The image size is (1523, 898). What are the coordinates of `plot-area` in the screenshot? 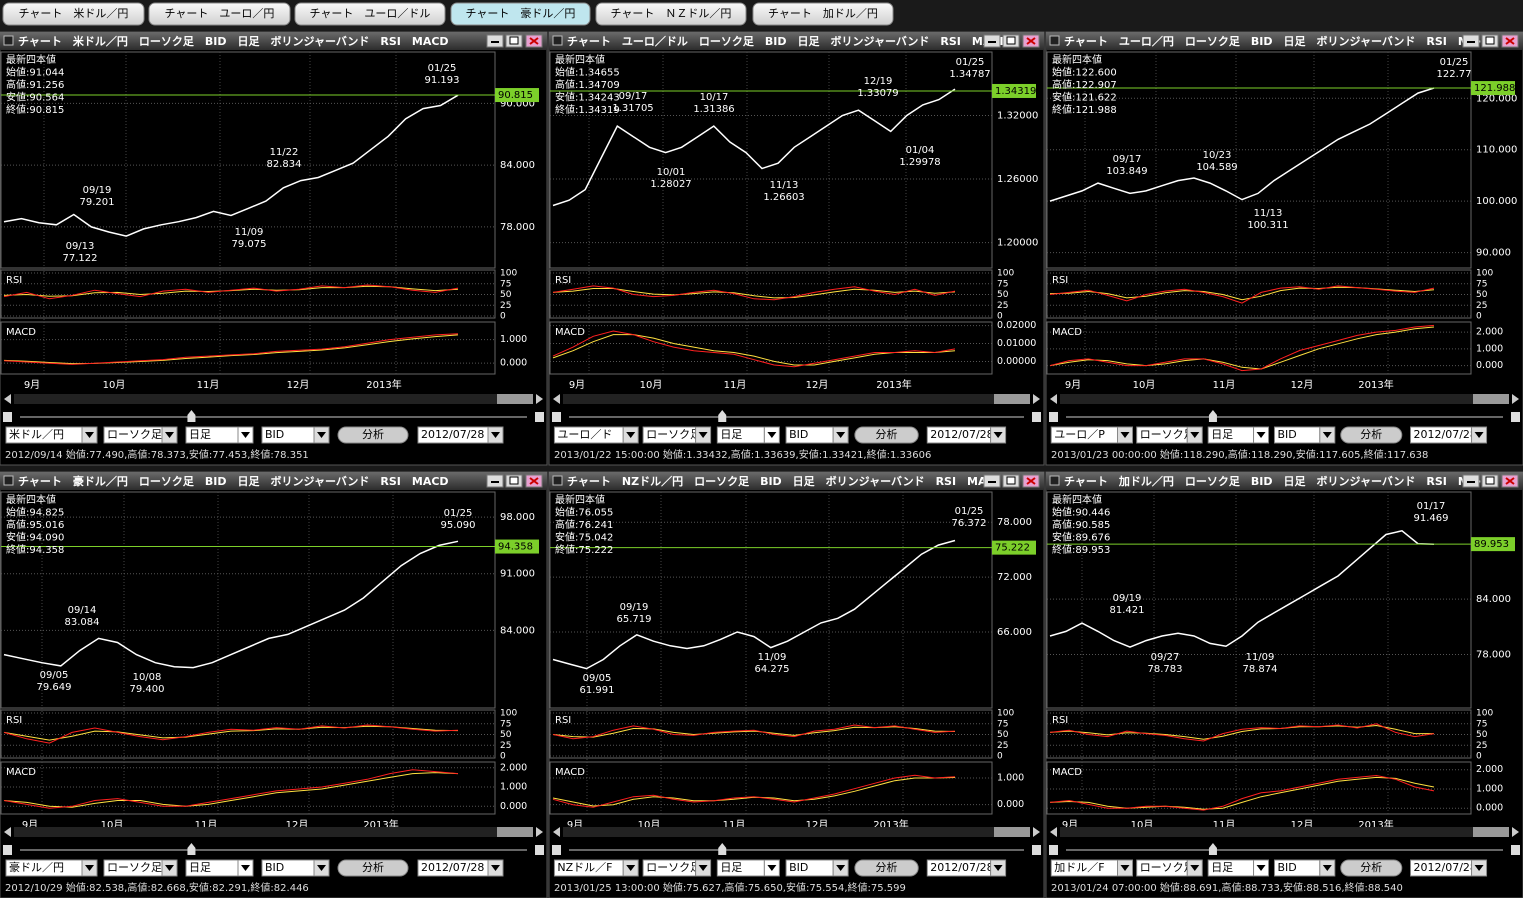 It's located at (771, 348).